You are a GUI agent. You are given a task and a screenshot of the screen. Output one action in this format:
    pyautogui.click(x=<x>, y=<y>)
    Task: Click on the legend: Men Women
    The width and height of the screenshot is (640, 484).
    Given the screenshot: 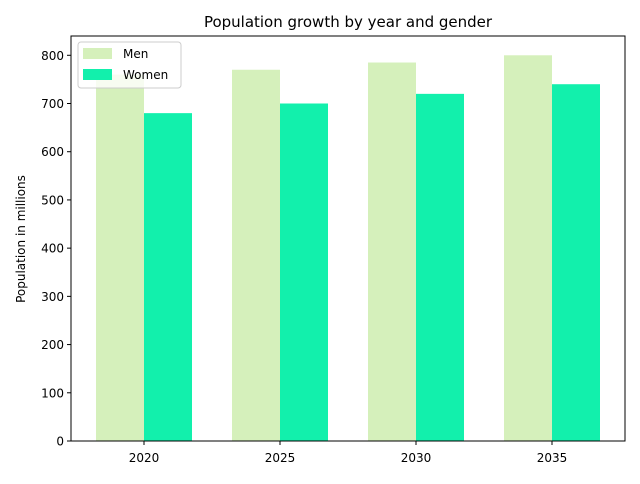 What is the action you would take?
    pyautogui.click(x=129, y=65)
    